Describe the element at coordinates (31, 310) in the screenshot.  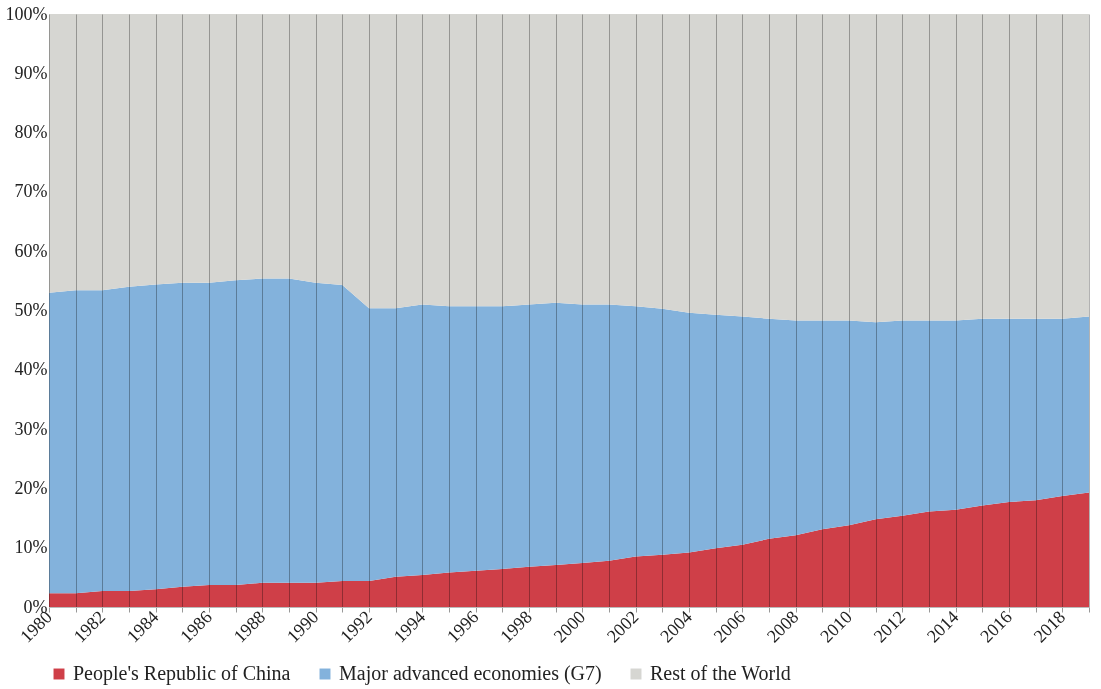
I see `y-tick-label: 50%` at that location.